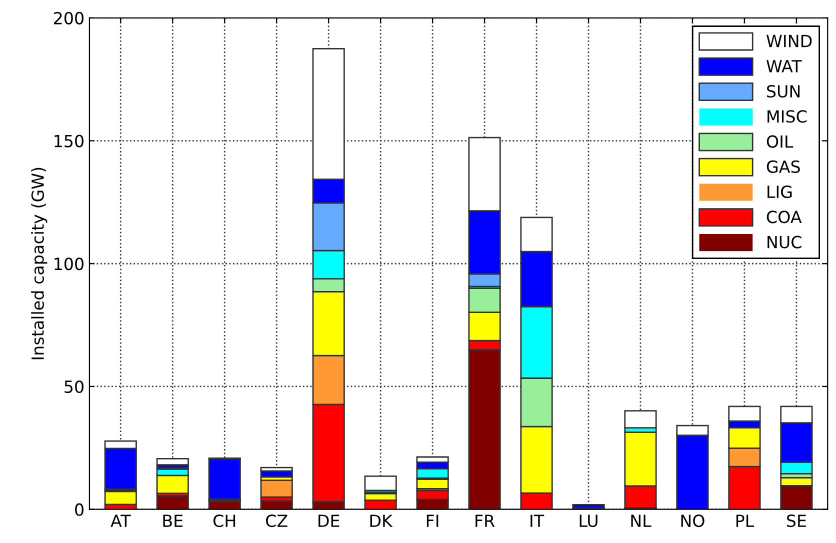 The height and width of the screenshot is (543, 836). I want to click on y-tick-label: 100, so click(69, 264).